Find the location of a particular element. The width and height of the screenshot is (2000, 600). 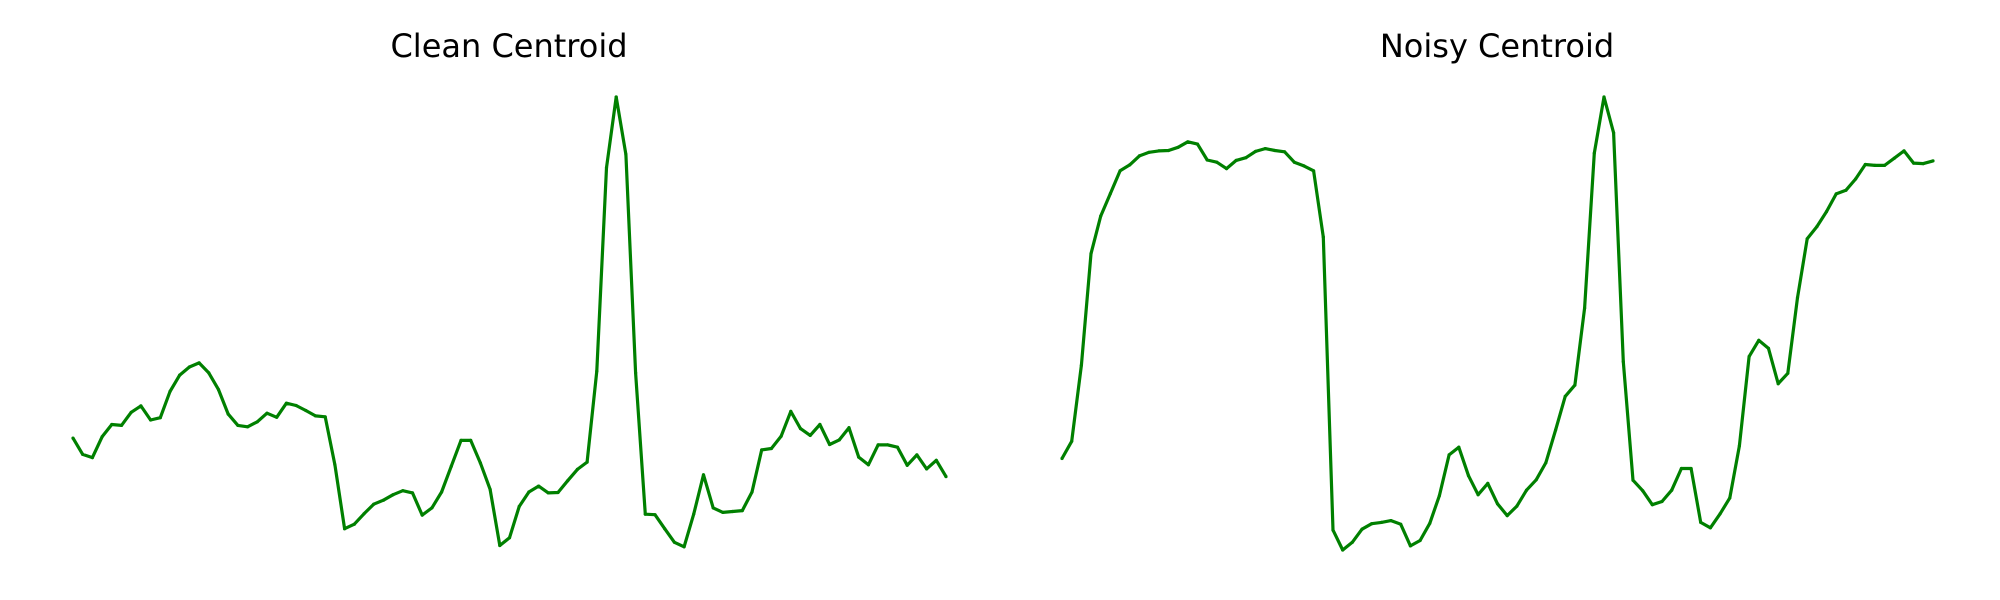

clean-centroid-title: Clean Centroid is located at coordinates (508, 46).